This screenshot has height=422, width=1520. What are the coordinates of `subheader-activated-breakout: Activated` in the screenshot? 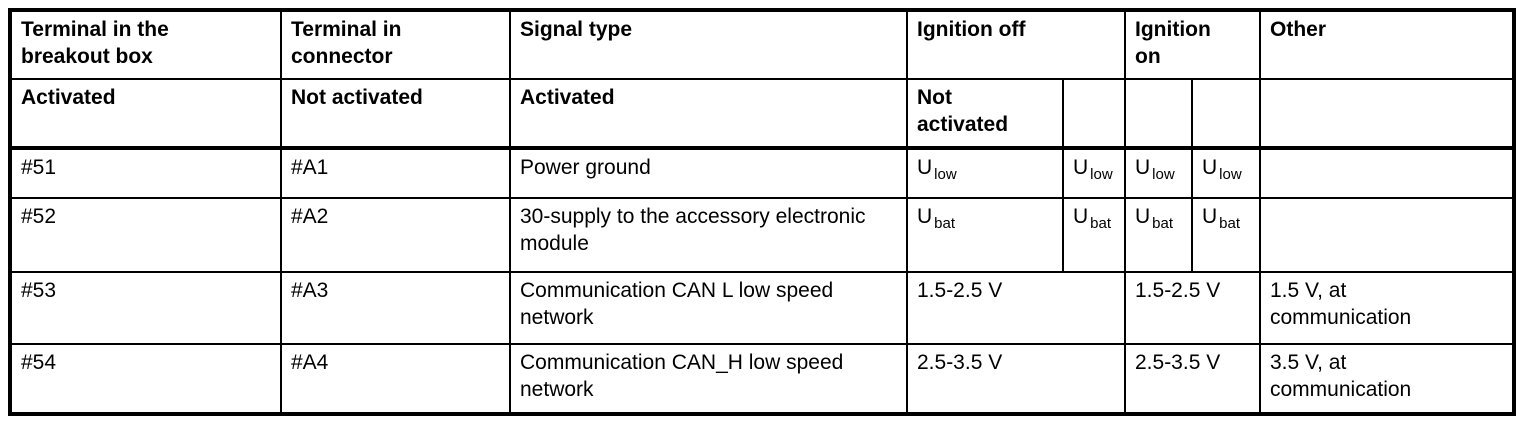 It's located at (145, 114).